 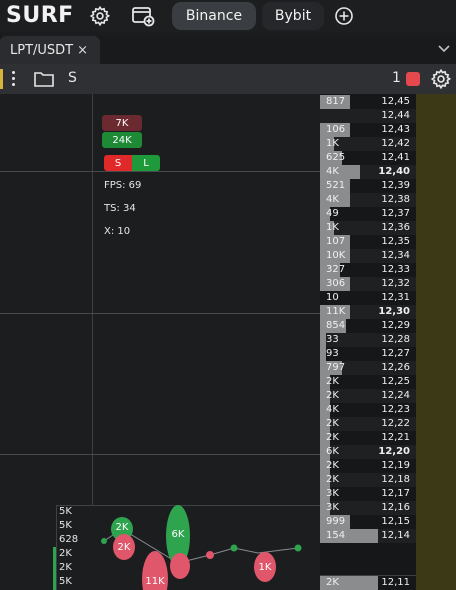 What do you see at coordinates (395, 213) in the screenshot?
I see `orderbook-price: 12,37` at bounding box center [395, 213].